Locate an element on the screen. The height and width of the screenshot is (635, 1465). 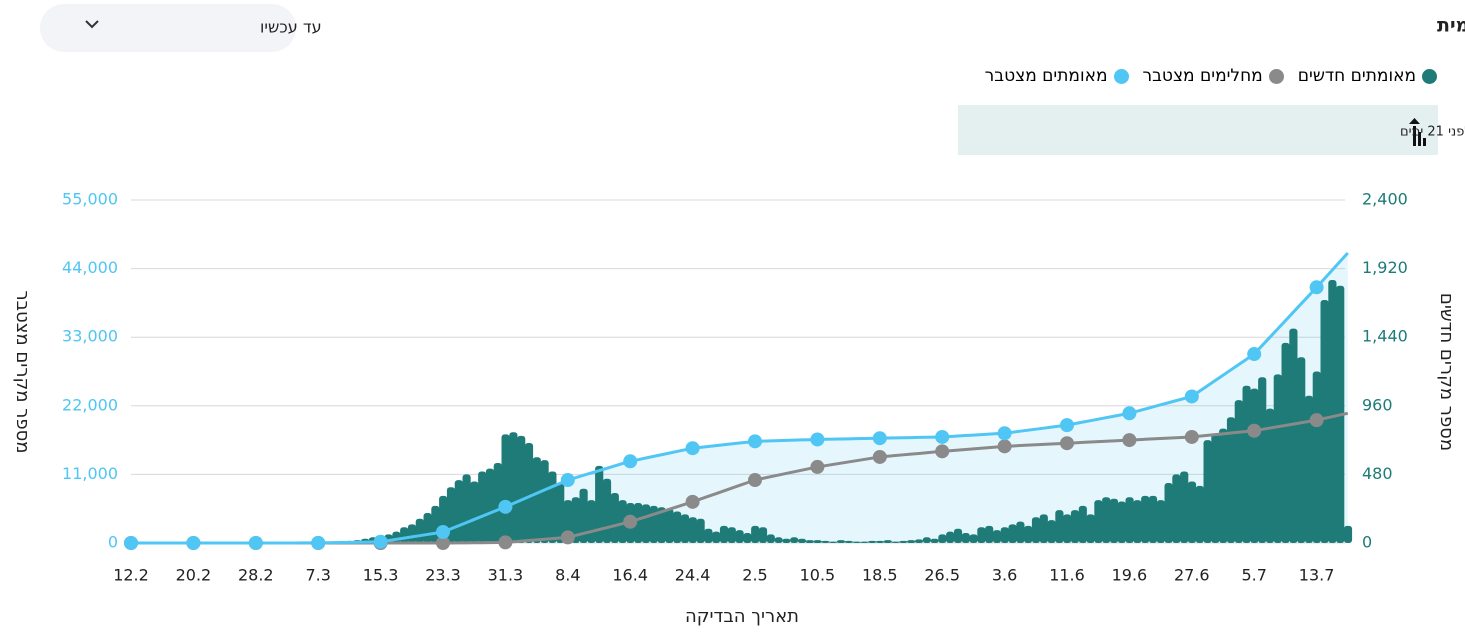
dropdown-label: עד עכשיו is located at coordinates (291, 27).